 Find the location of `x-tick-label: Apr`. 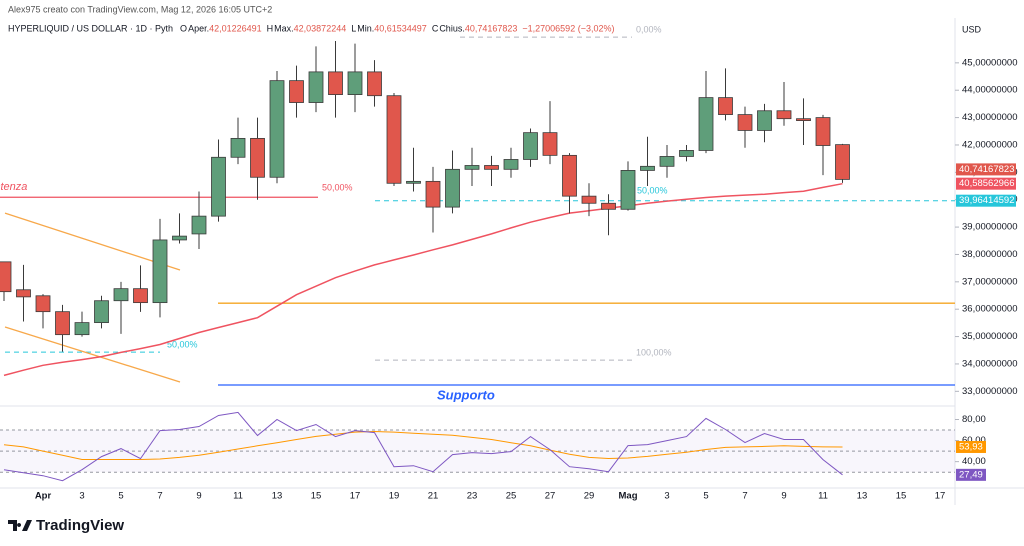

x-tick-label: Apr is located at coordinates (43, 496).